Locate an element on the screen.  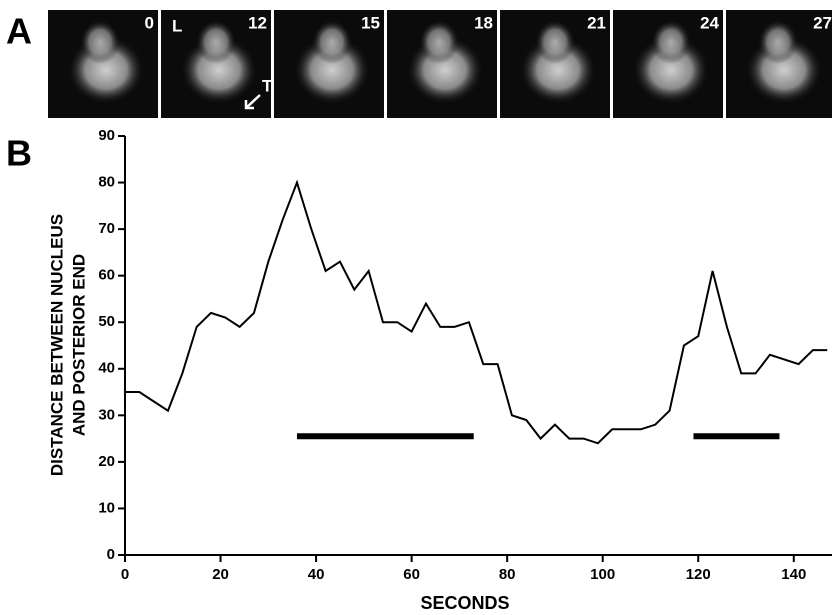
x-tick-label: 60 is located at coordinates (411, 574).